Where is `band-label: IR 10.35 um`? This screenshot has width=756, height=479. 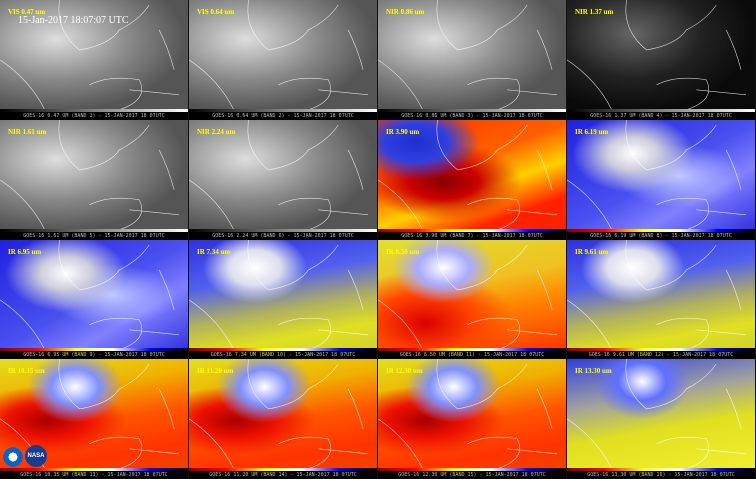 band-label: IR 10.35 um is located at coordinates (26, 371).